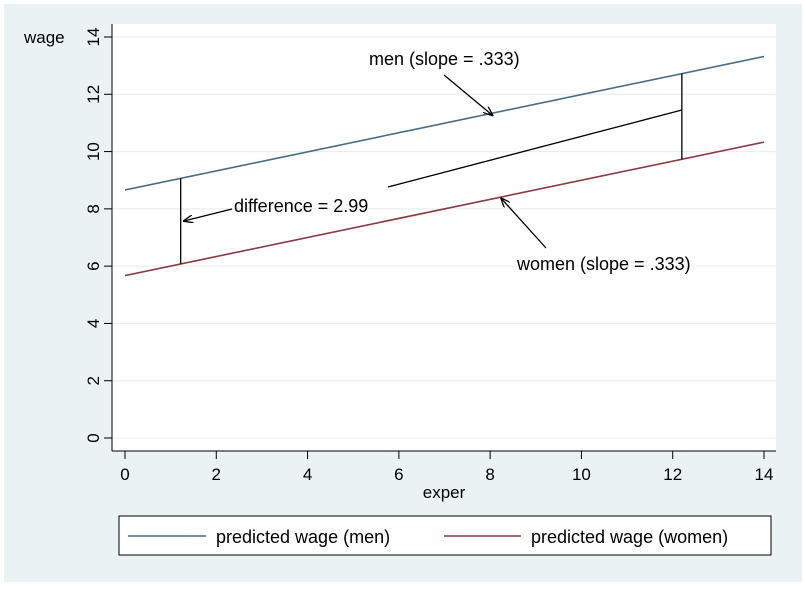 The image size is (805, 589). Describe the element at coordinates (489, 474) in the screenshot. I see `x-tick-label: 8` at that location.